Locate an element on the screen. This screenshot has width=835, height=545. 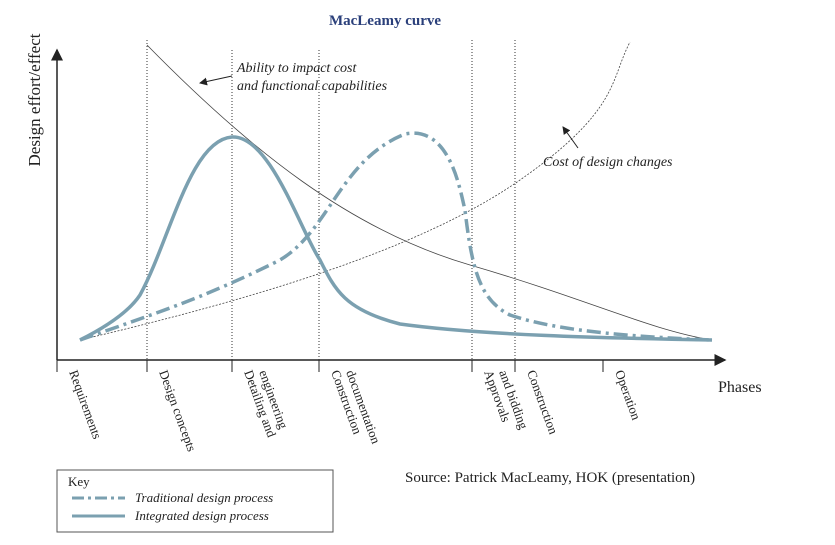
key-label: Traditional design process is located at coordinates (204, 497).